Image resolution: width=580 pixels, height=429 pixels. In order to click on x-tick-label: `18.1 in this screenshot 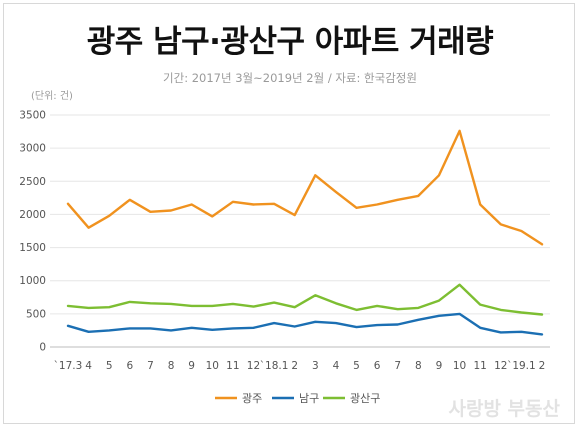, I will do `click(274, 366)`.